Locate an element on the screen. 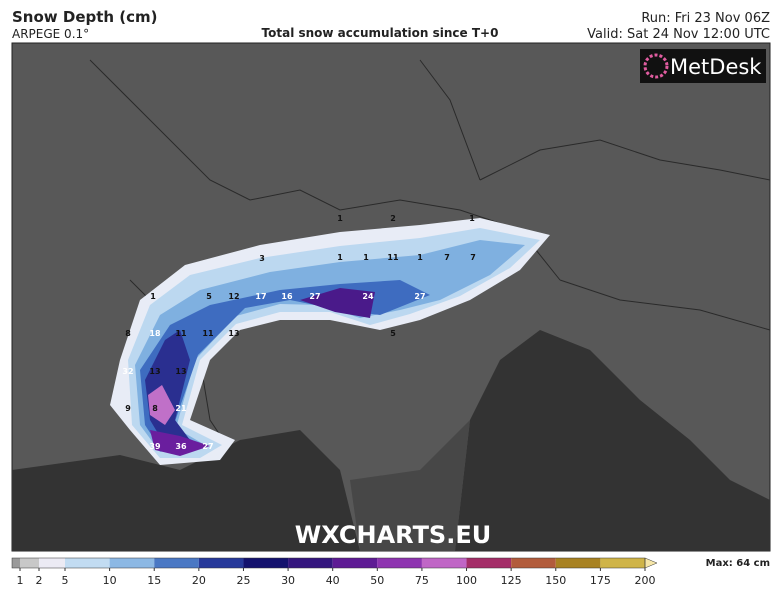  watermark: WXCHARTS.EU is located at coordinates (393, 535).